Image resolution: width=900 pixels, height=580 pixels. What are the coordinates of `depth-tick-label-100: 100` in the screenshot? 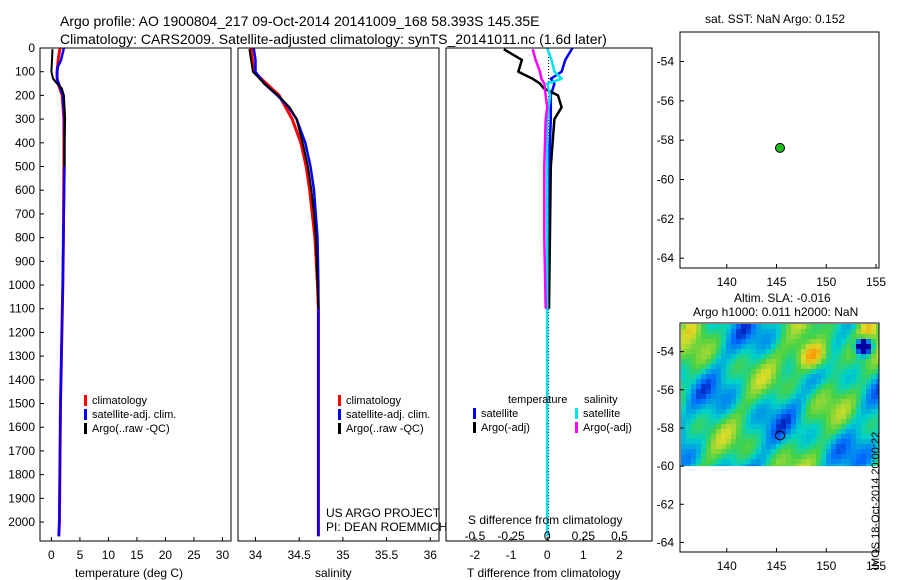 It's located at (25, 72).